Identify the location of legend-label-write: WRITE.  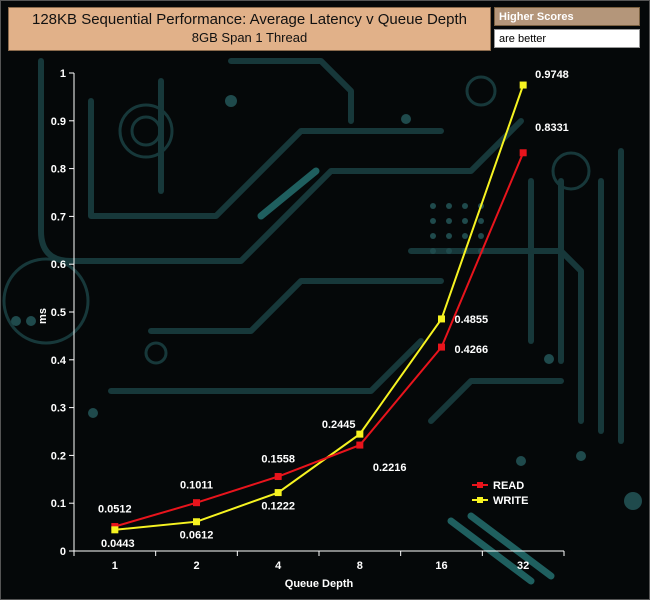
(510, 501).